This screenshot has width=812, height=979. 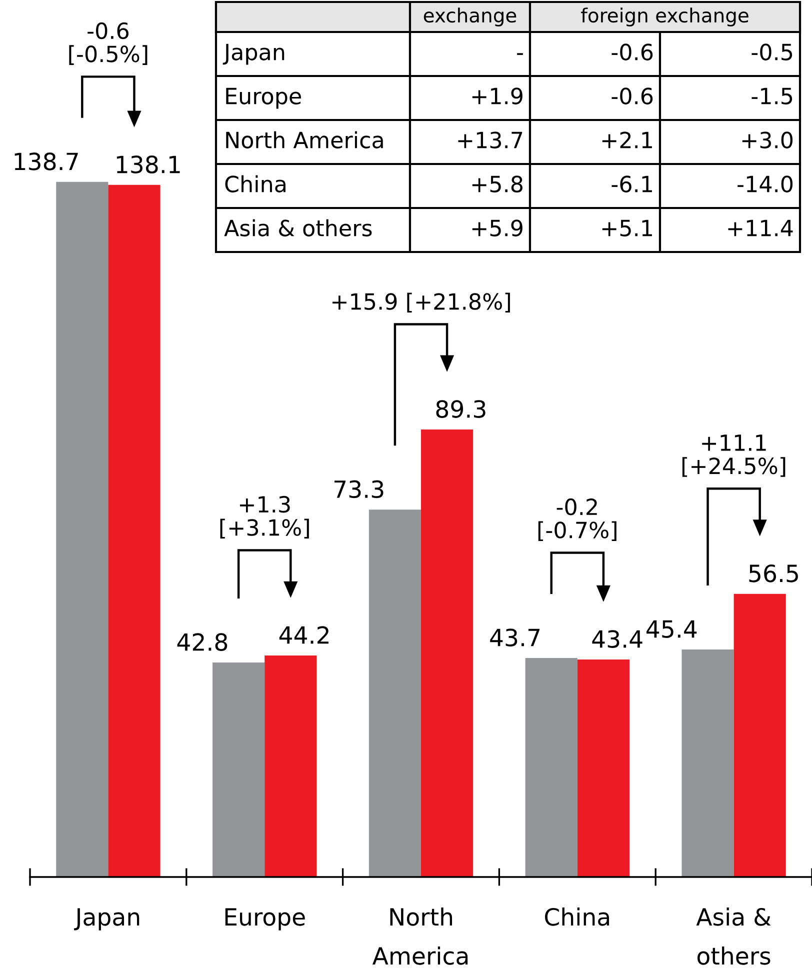 I want to click on annotation: -0.2 [-0.7%], so click(x=577, y=520).